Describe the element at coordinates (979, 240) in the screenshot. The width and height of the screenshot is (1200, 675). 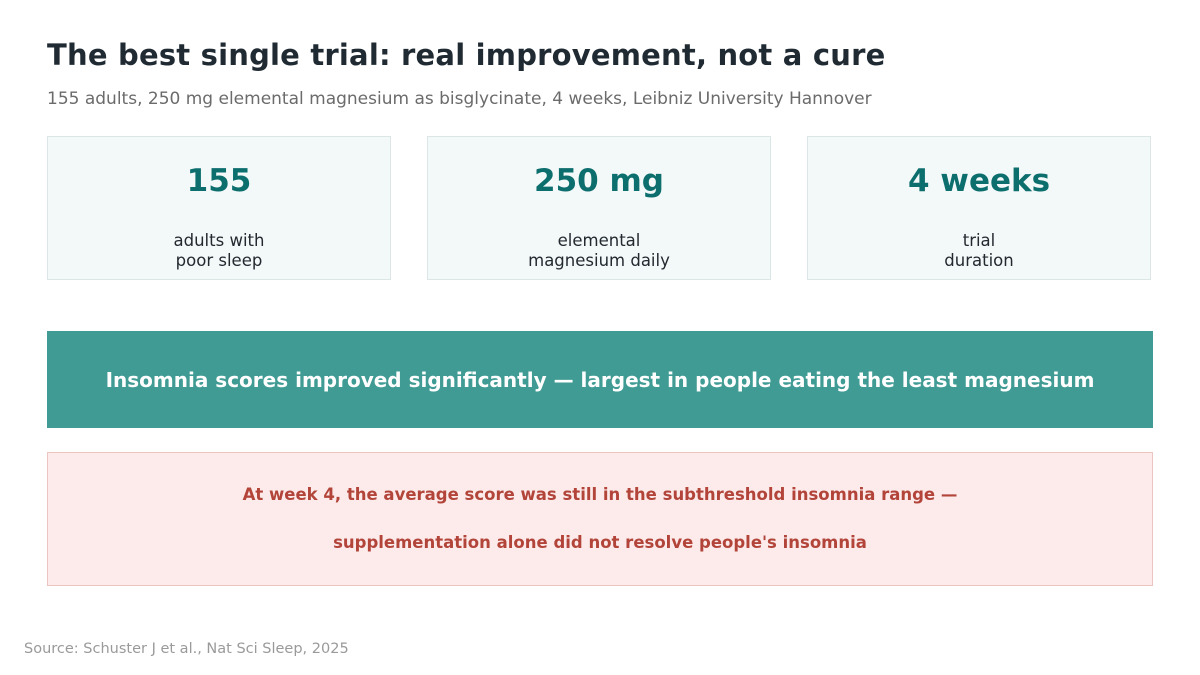
I see `stat-label-line: trial` at that location.